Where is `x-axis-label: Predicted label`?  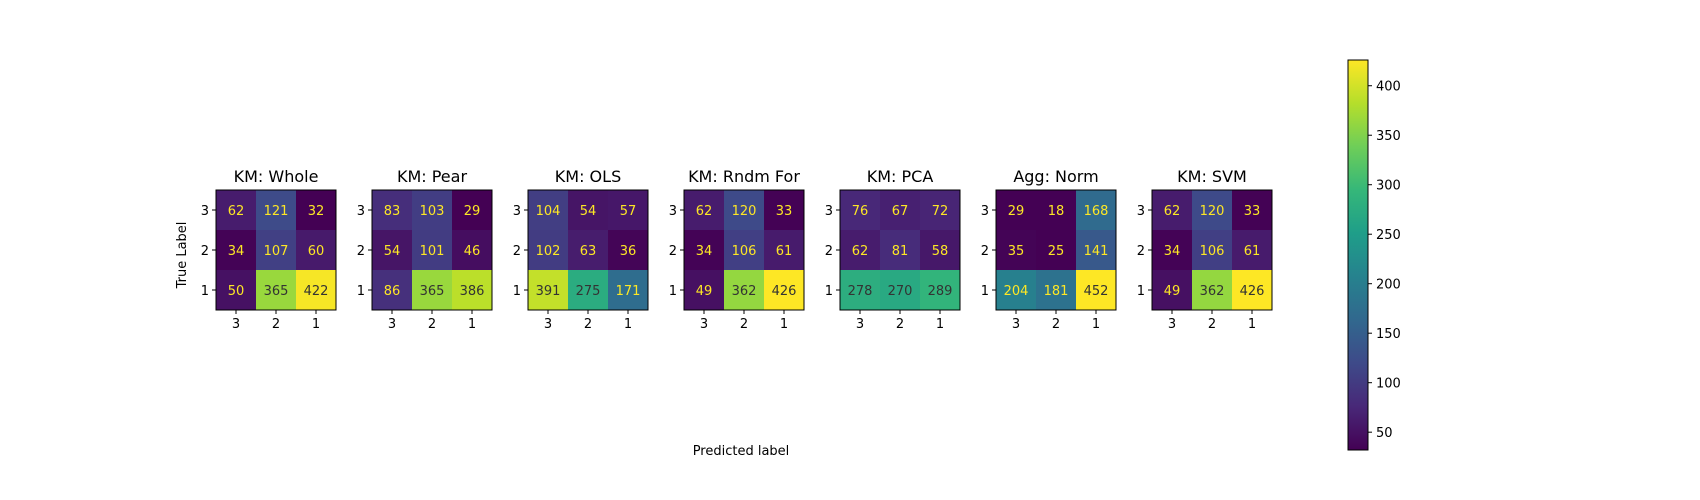
x-axis-label: Predicted label is located at coordinates (741, 451).